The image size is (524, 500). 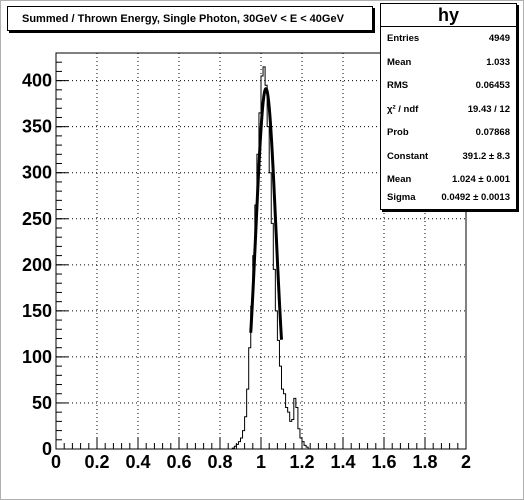 I want to click on x-tick-label: 2, so click(x=466, y=462).